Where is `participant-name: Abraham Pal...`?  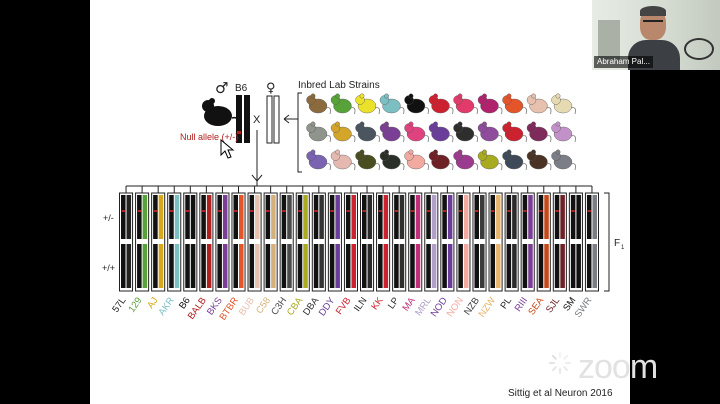 participant-name: Abraham Pal... is located at coordinates (623, 62).